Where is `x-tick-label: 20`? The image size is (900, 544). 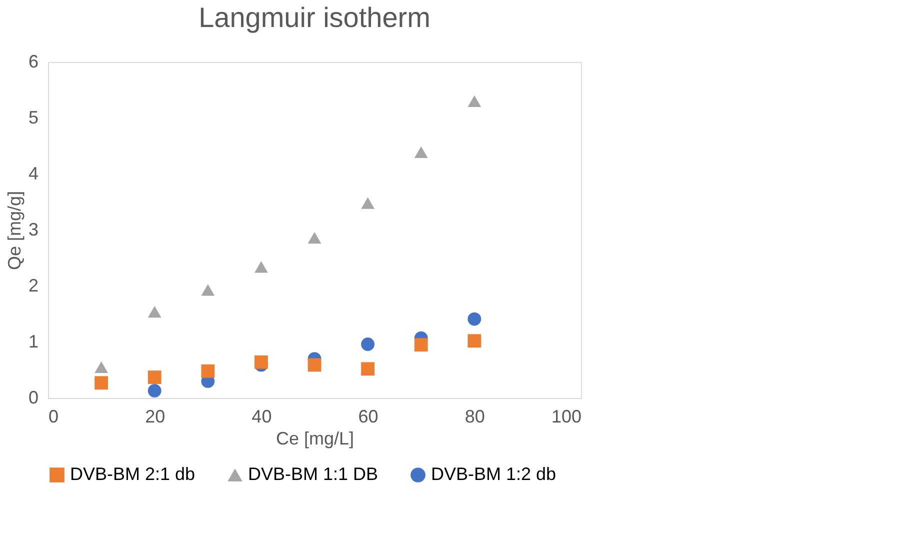 x-tick-label: 20 is located at coordinates (155, 416).